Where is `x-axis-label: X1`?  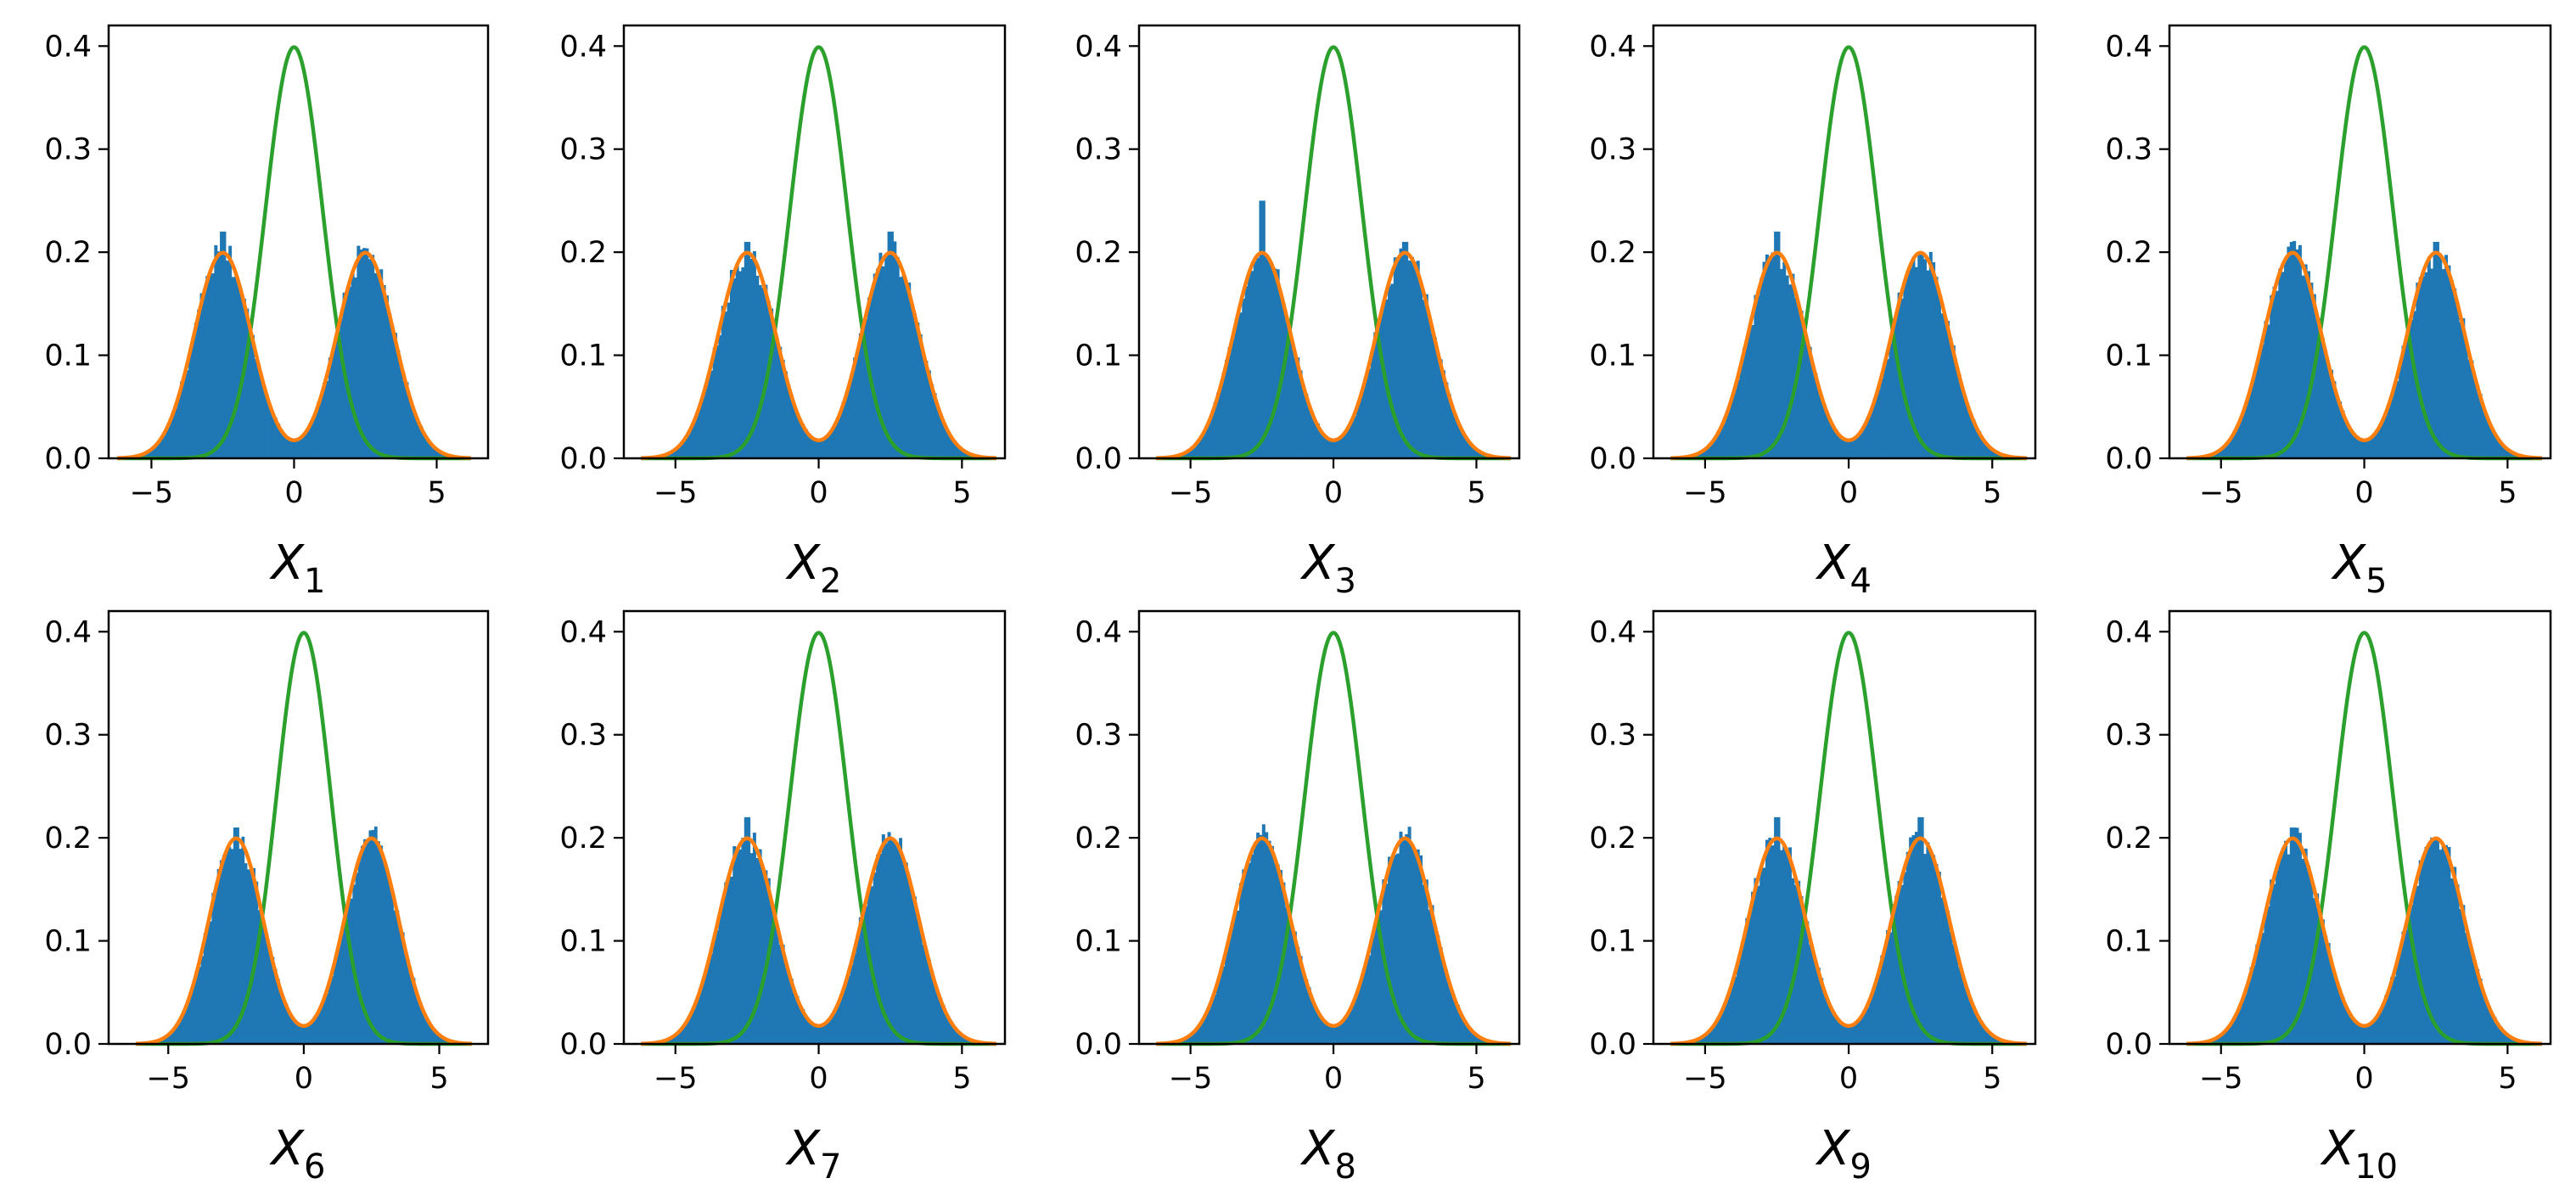 x-axis-label: X1 is located at coordinates (297, 569).